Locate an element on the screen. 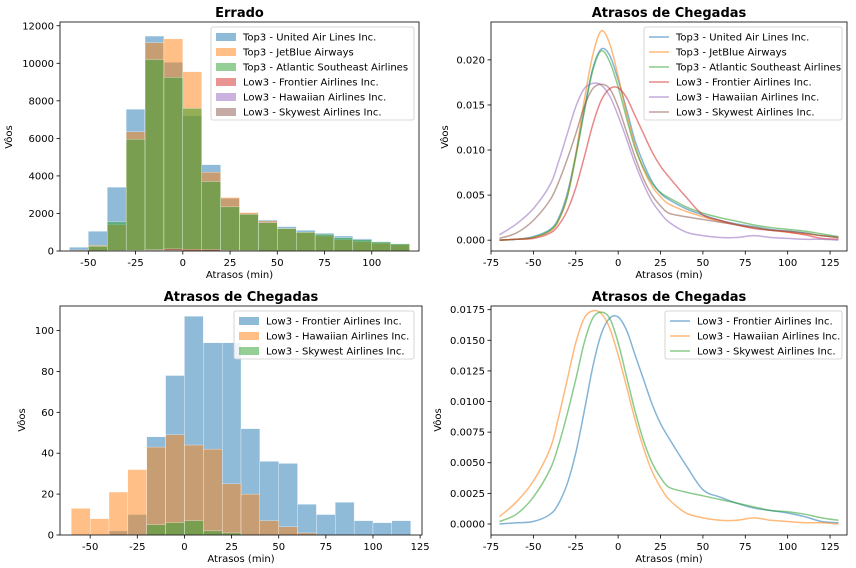 Image resolution: width=856 pixels, height=568 pixels. x-tick-label: 0 is located at coordinates (618, 263).